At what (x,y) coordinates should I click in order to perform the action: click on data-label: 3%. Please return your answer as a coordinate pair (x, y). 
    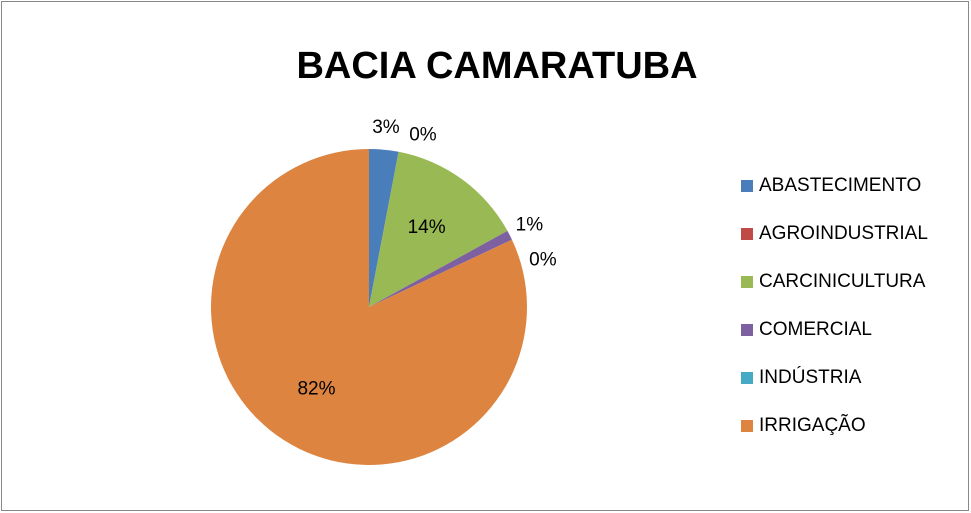
    Looking at the image, I should click on (386, 127).